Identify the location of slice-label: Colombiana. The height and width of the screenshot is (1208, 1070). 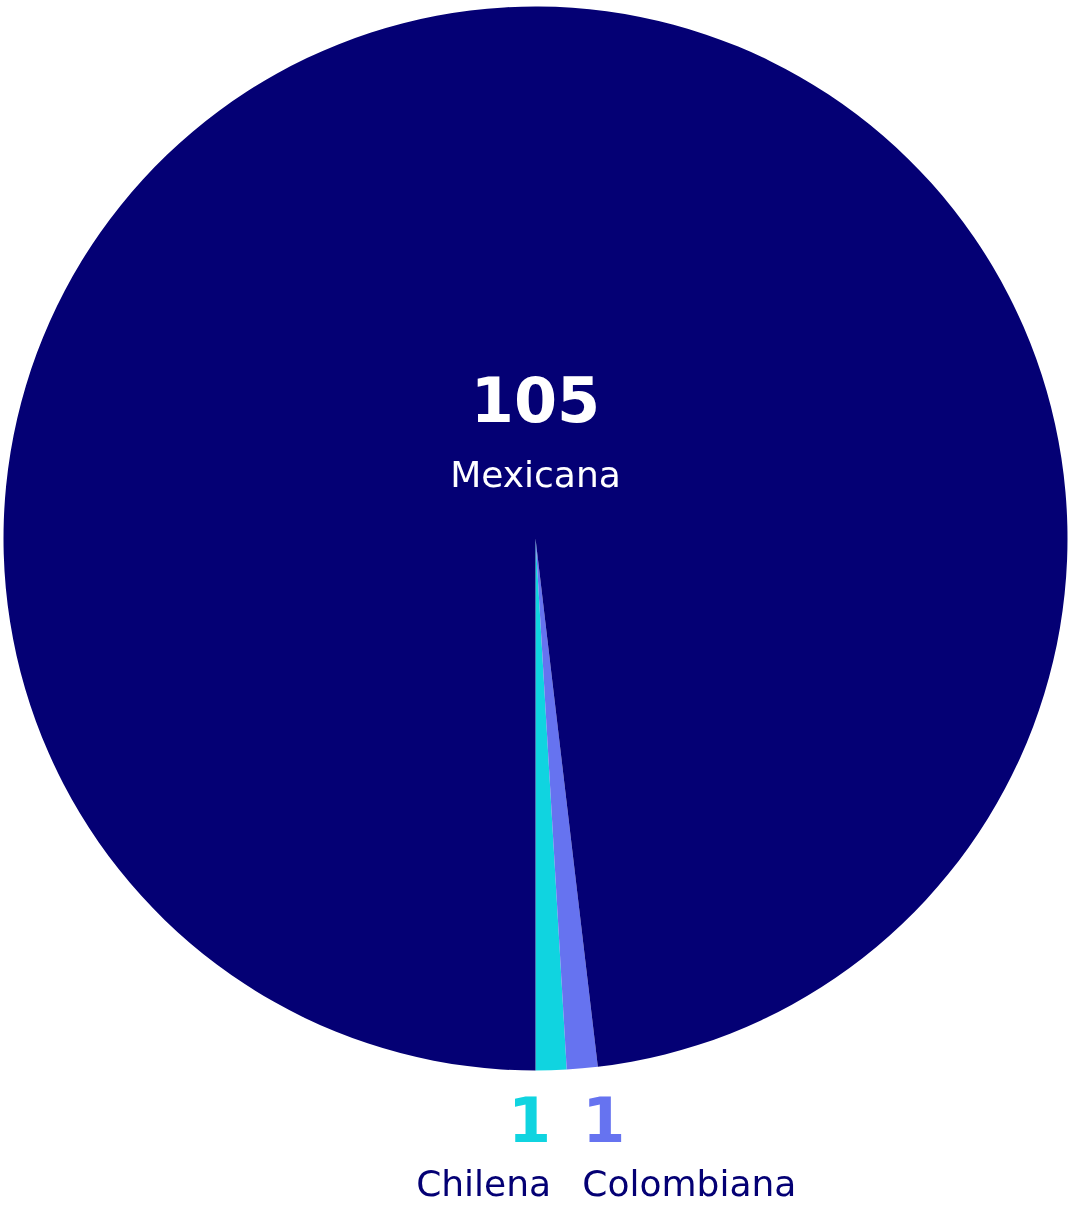
(689, 1183).